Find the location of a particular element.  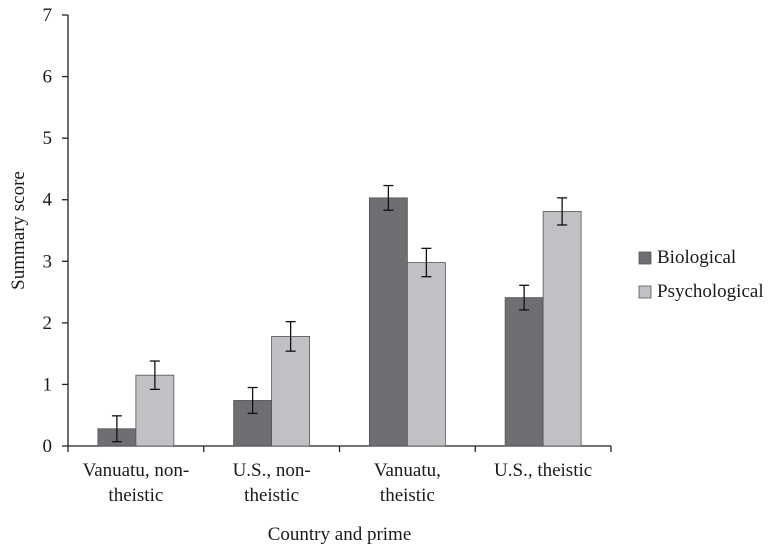

y-axis: 0 1 2 3 4 5 6 7 is located at coordinates (56, 231).